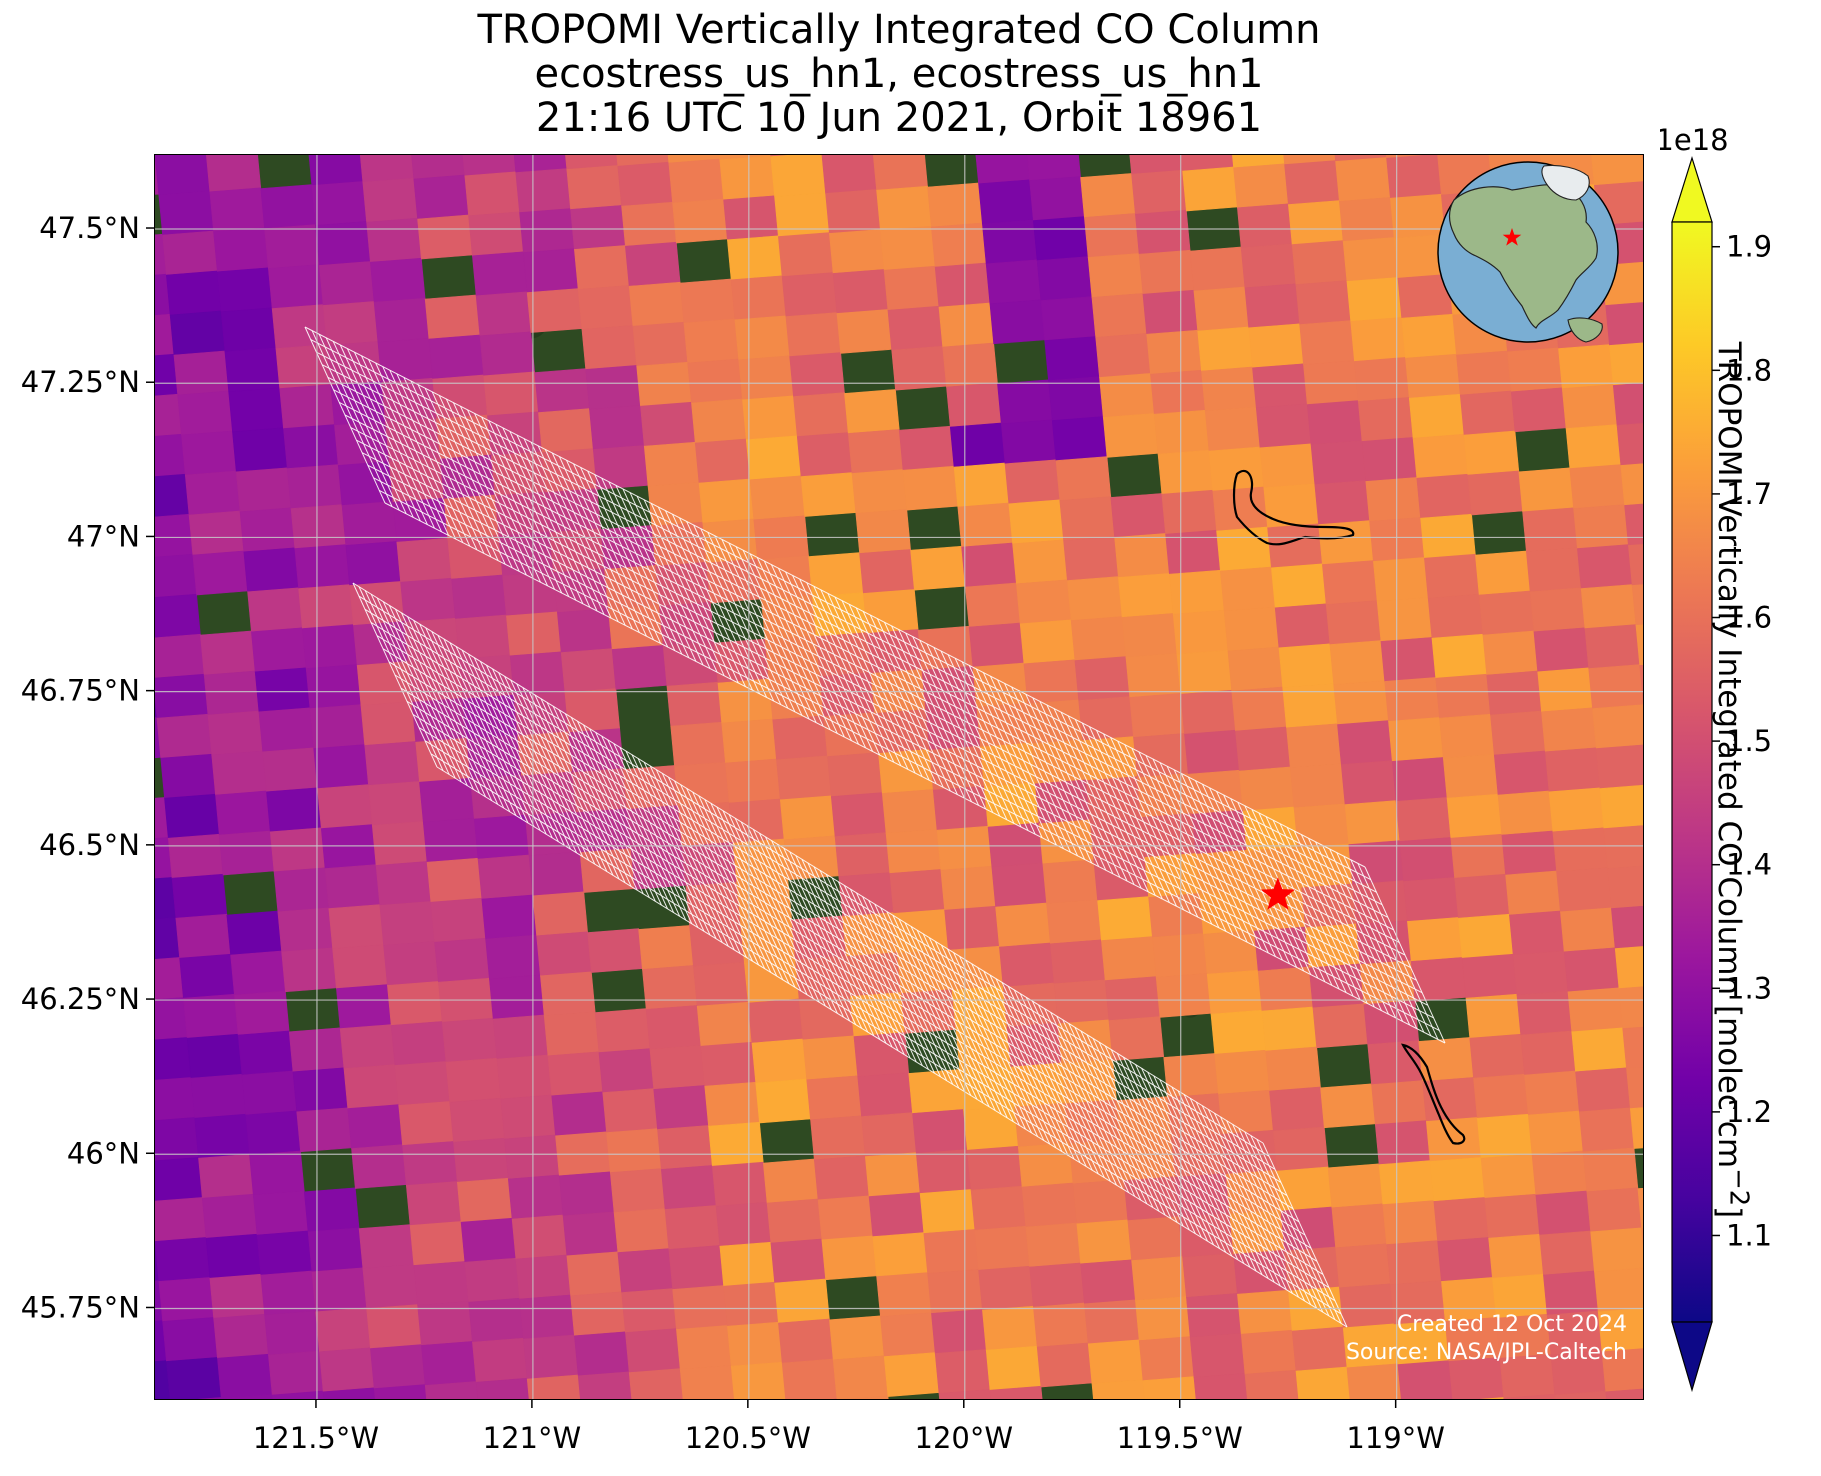 The height and width of the screenshot is (1476, 1821). Describe the element at coordinates (1692, 189) in the screenshot. I see `colorbar-extend-max` at that location.